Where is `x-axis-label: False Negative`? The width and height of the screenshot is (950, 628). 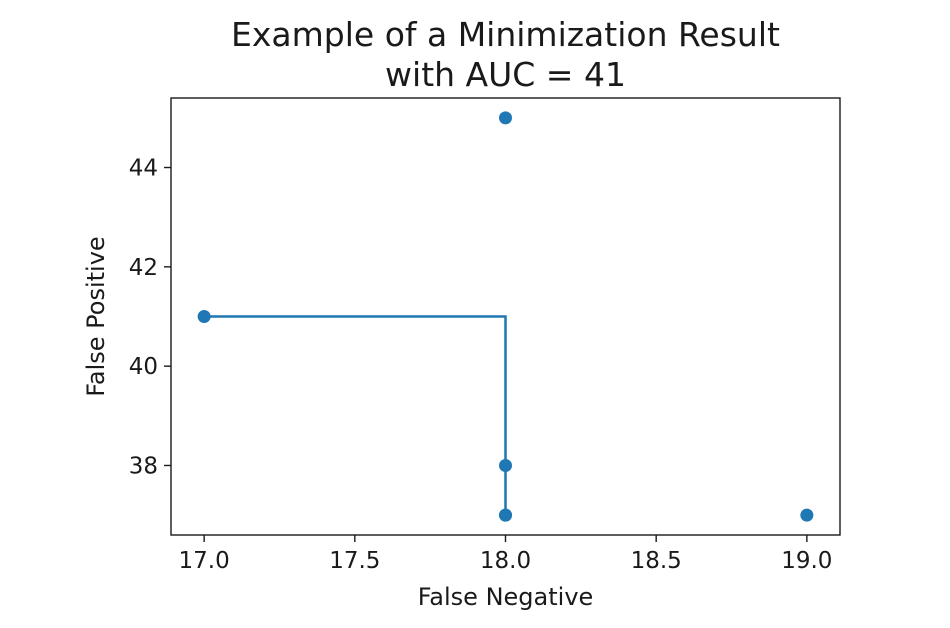
x-axis-label: False Negative is located at coordinates (506, 597).